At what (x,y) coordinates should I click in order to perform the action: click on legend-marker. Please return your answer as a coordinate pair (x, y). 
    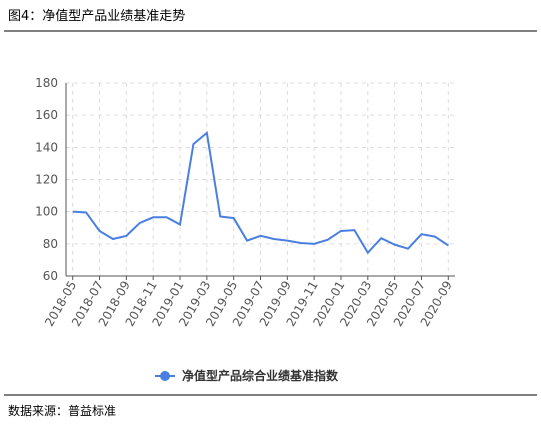
    Looking at the image, I should click on (165, 376).